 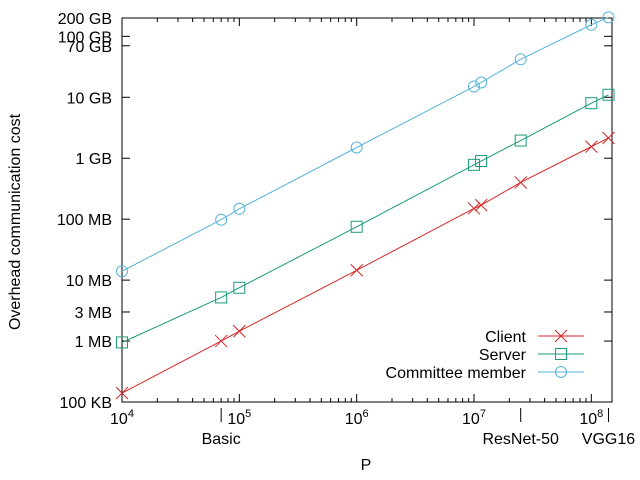 What do you see at coordinates (474, 418) in the screenshot?
I see `x-tick-label: 10⁷` at bounding box center [474, 418].